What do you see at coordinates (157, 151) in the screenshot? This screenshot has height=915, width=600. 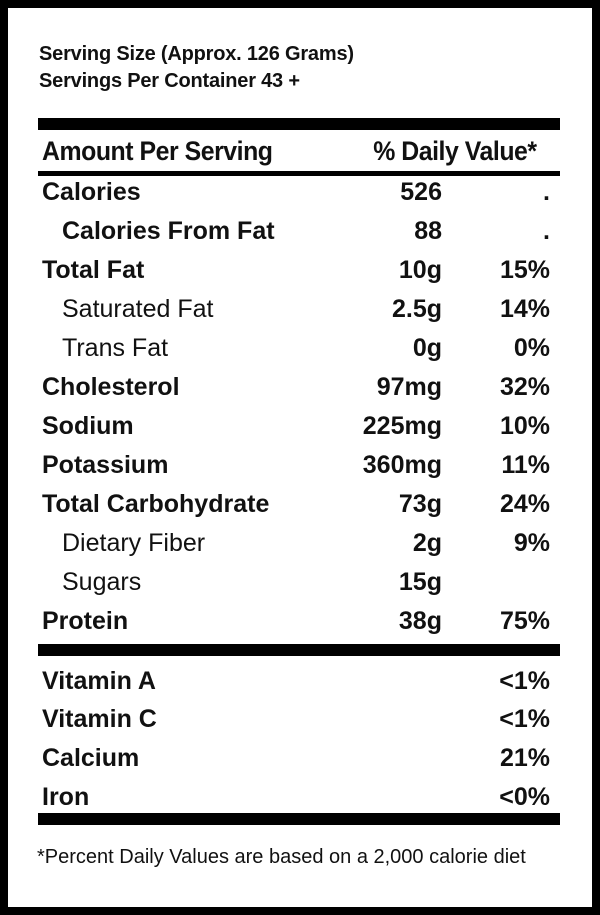 I see `amount-per-serving-label: Amount Per Serving` at bounding box center [157, 151].